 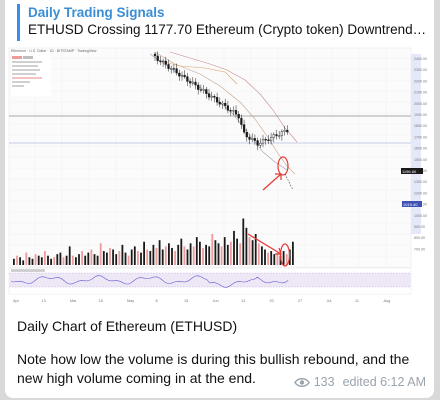 I want to click on time-tick-label: Jul, so click(x=329, y=301).